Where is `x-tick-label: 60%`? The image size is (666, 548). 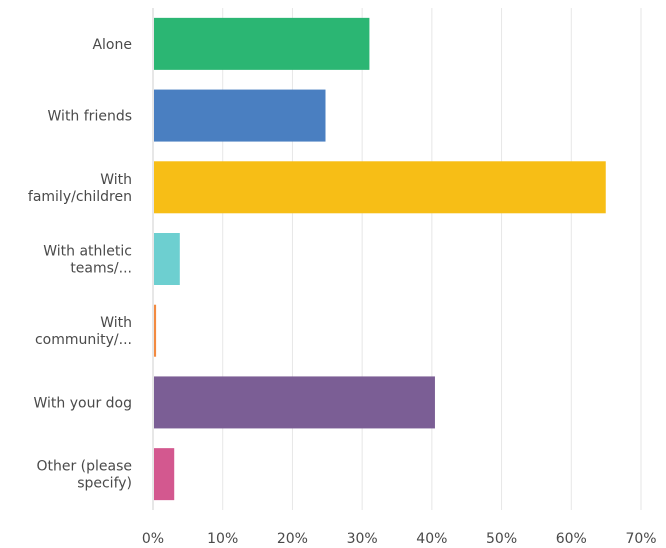
x-tick-label: 60% is located at coordinates (571, 539).